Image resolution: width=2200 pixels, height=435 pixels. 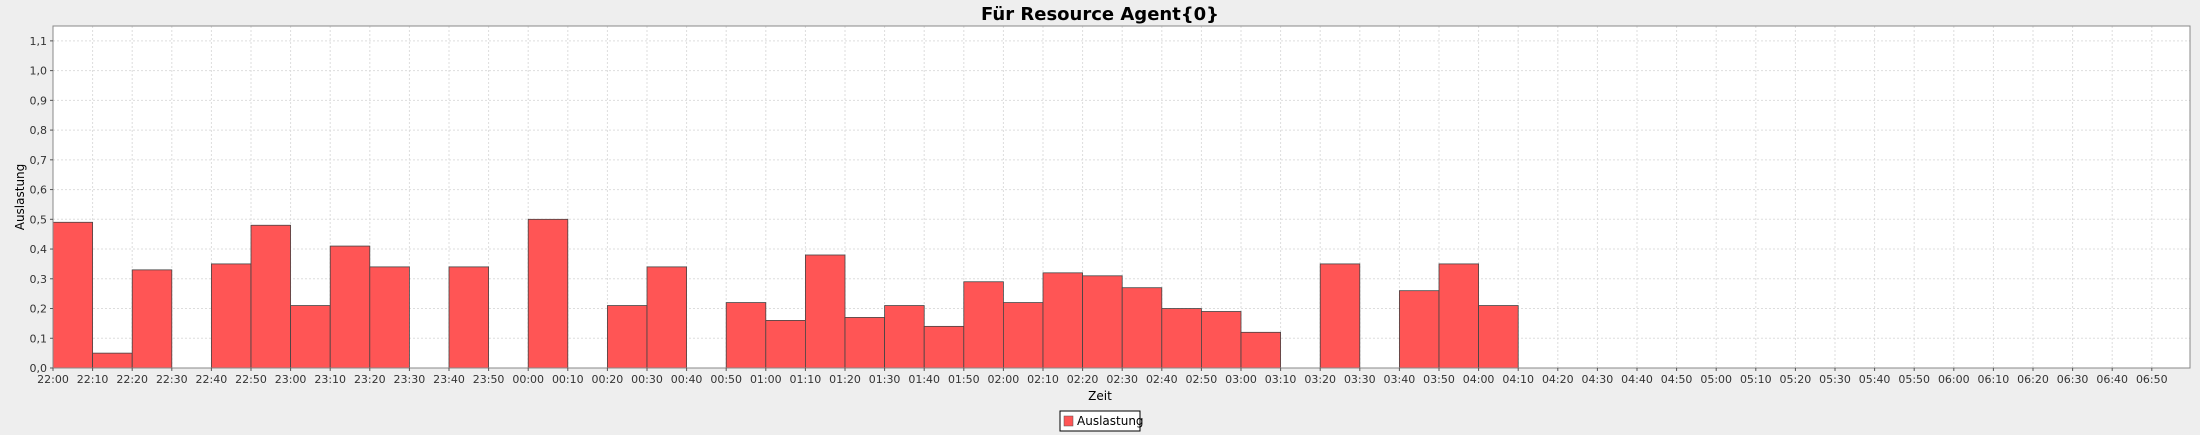 I want to click on x-tick-label: 04:10, so click(x=1518, y=379).